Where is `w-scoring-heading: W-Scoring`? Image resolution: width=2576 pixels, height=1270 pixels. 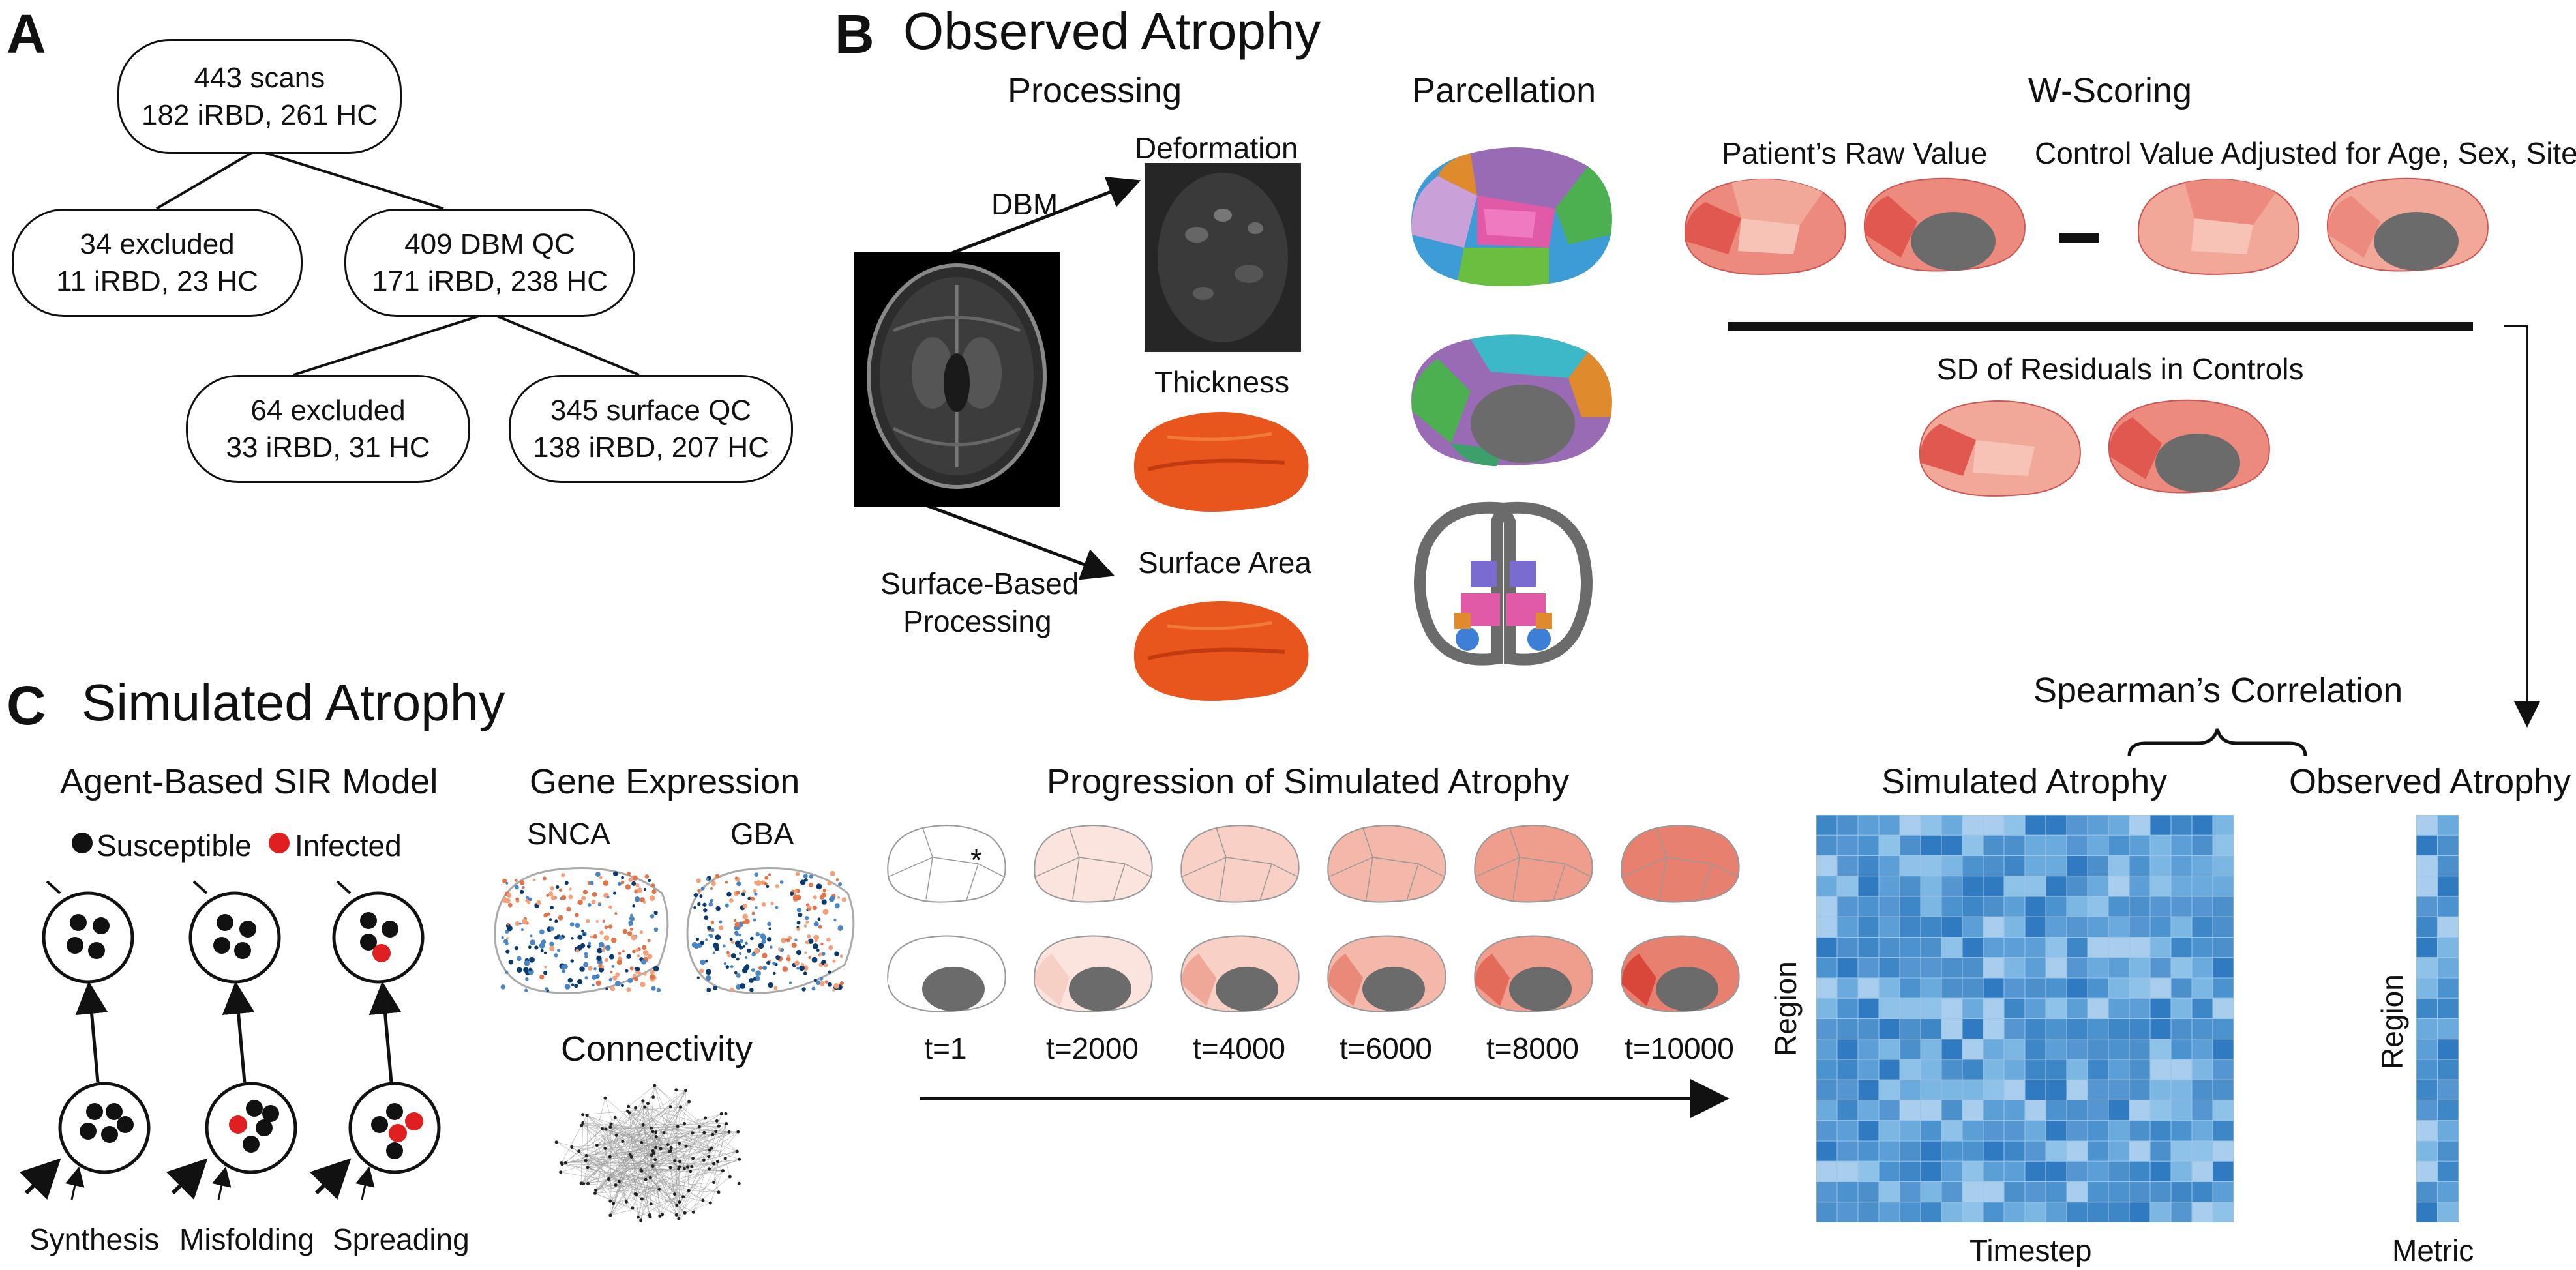 w-scoring-heading: W-Scoring is located at coordinates (2110, 90).